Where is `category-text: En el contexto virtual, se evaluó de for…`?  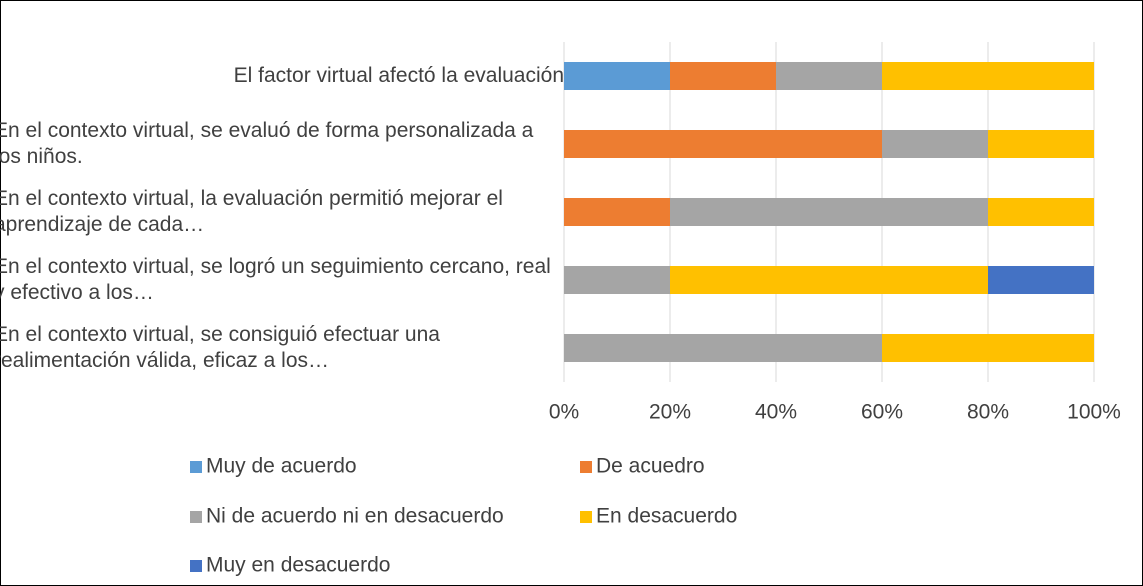 category-text: En el contexto virtual, se evaluó de for… is located at coordinates (267, 143).